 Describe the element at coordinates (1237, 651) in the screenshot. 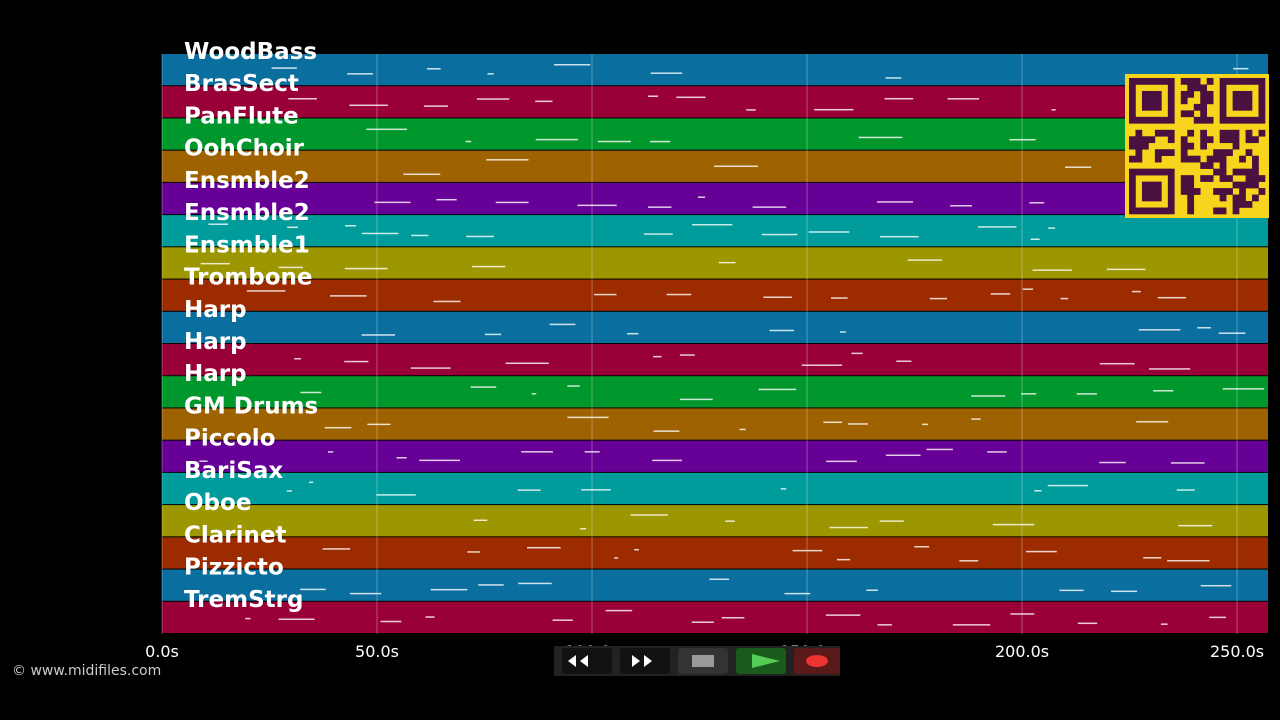

I see `x-tick-label: 250.0s` at that location.